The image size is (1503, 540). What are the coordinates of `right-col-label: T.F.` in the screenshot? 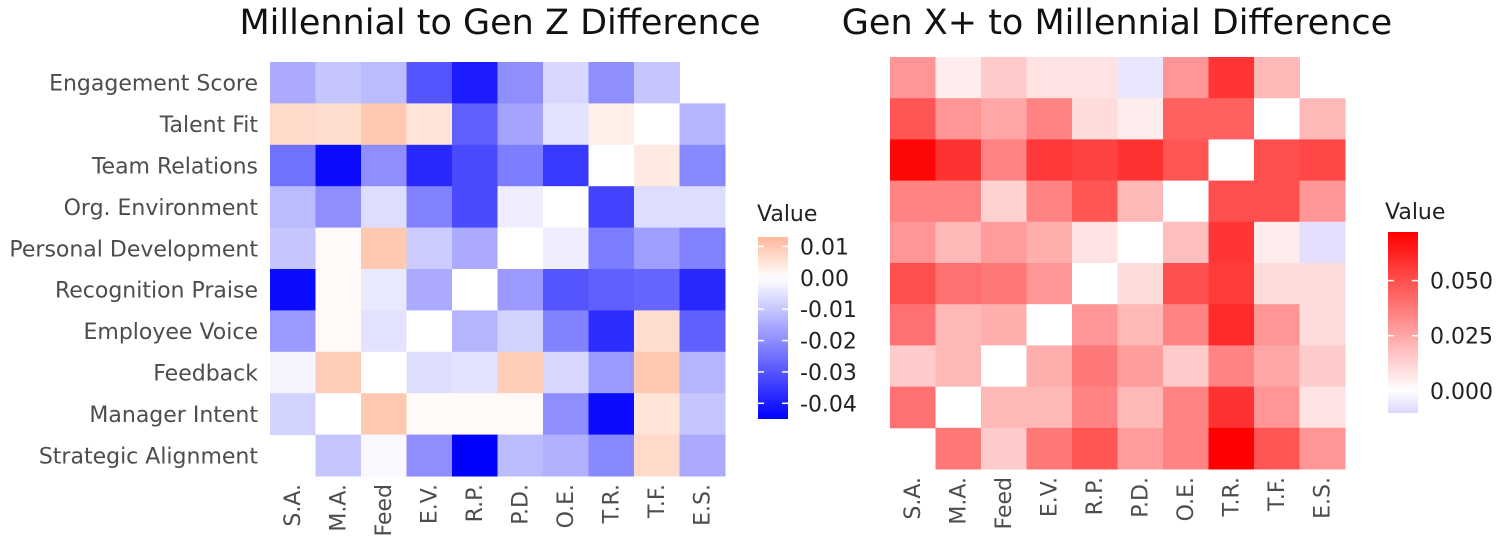 It's located at (1277, 494).